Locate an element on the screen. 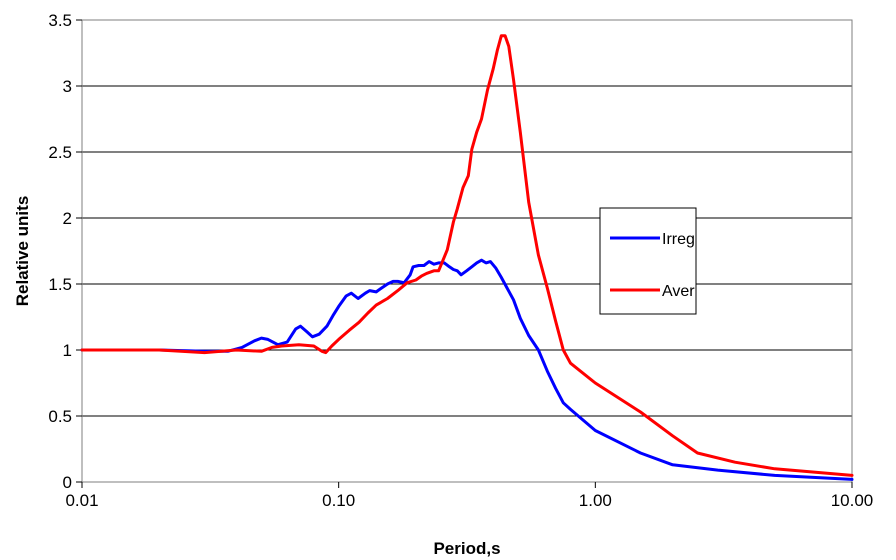 Image resolution: width=896 pixels, height=560 pixels. legend-box is located at coordinates (648, 261).